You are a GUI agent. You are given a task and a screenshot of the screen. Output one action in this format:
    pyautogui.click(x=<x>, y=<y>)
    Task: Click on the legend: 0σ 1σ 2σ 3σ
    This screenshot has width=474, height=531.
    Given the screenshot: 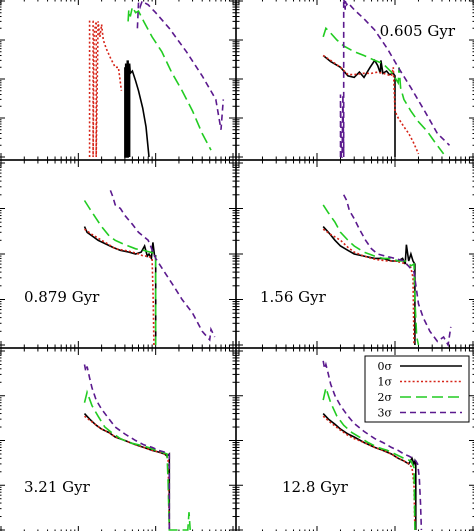 What is the action you would take?
    pyautogui.click(x=417, y=389)
    